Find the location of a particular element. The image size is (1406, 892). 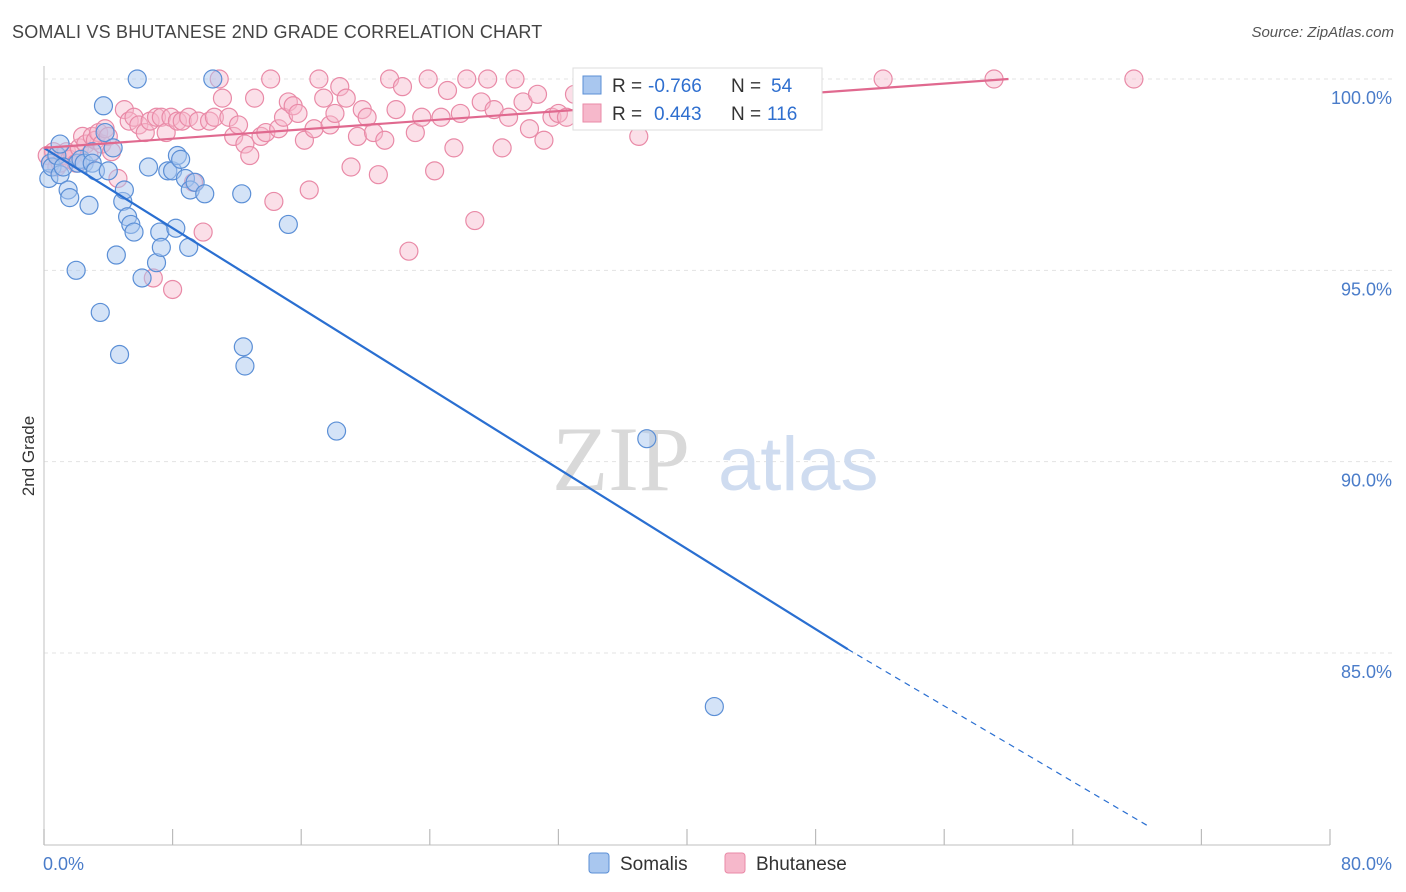

bottom-legend-swatch-somalis is located at coordinates (599, 863).